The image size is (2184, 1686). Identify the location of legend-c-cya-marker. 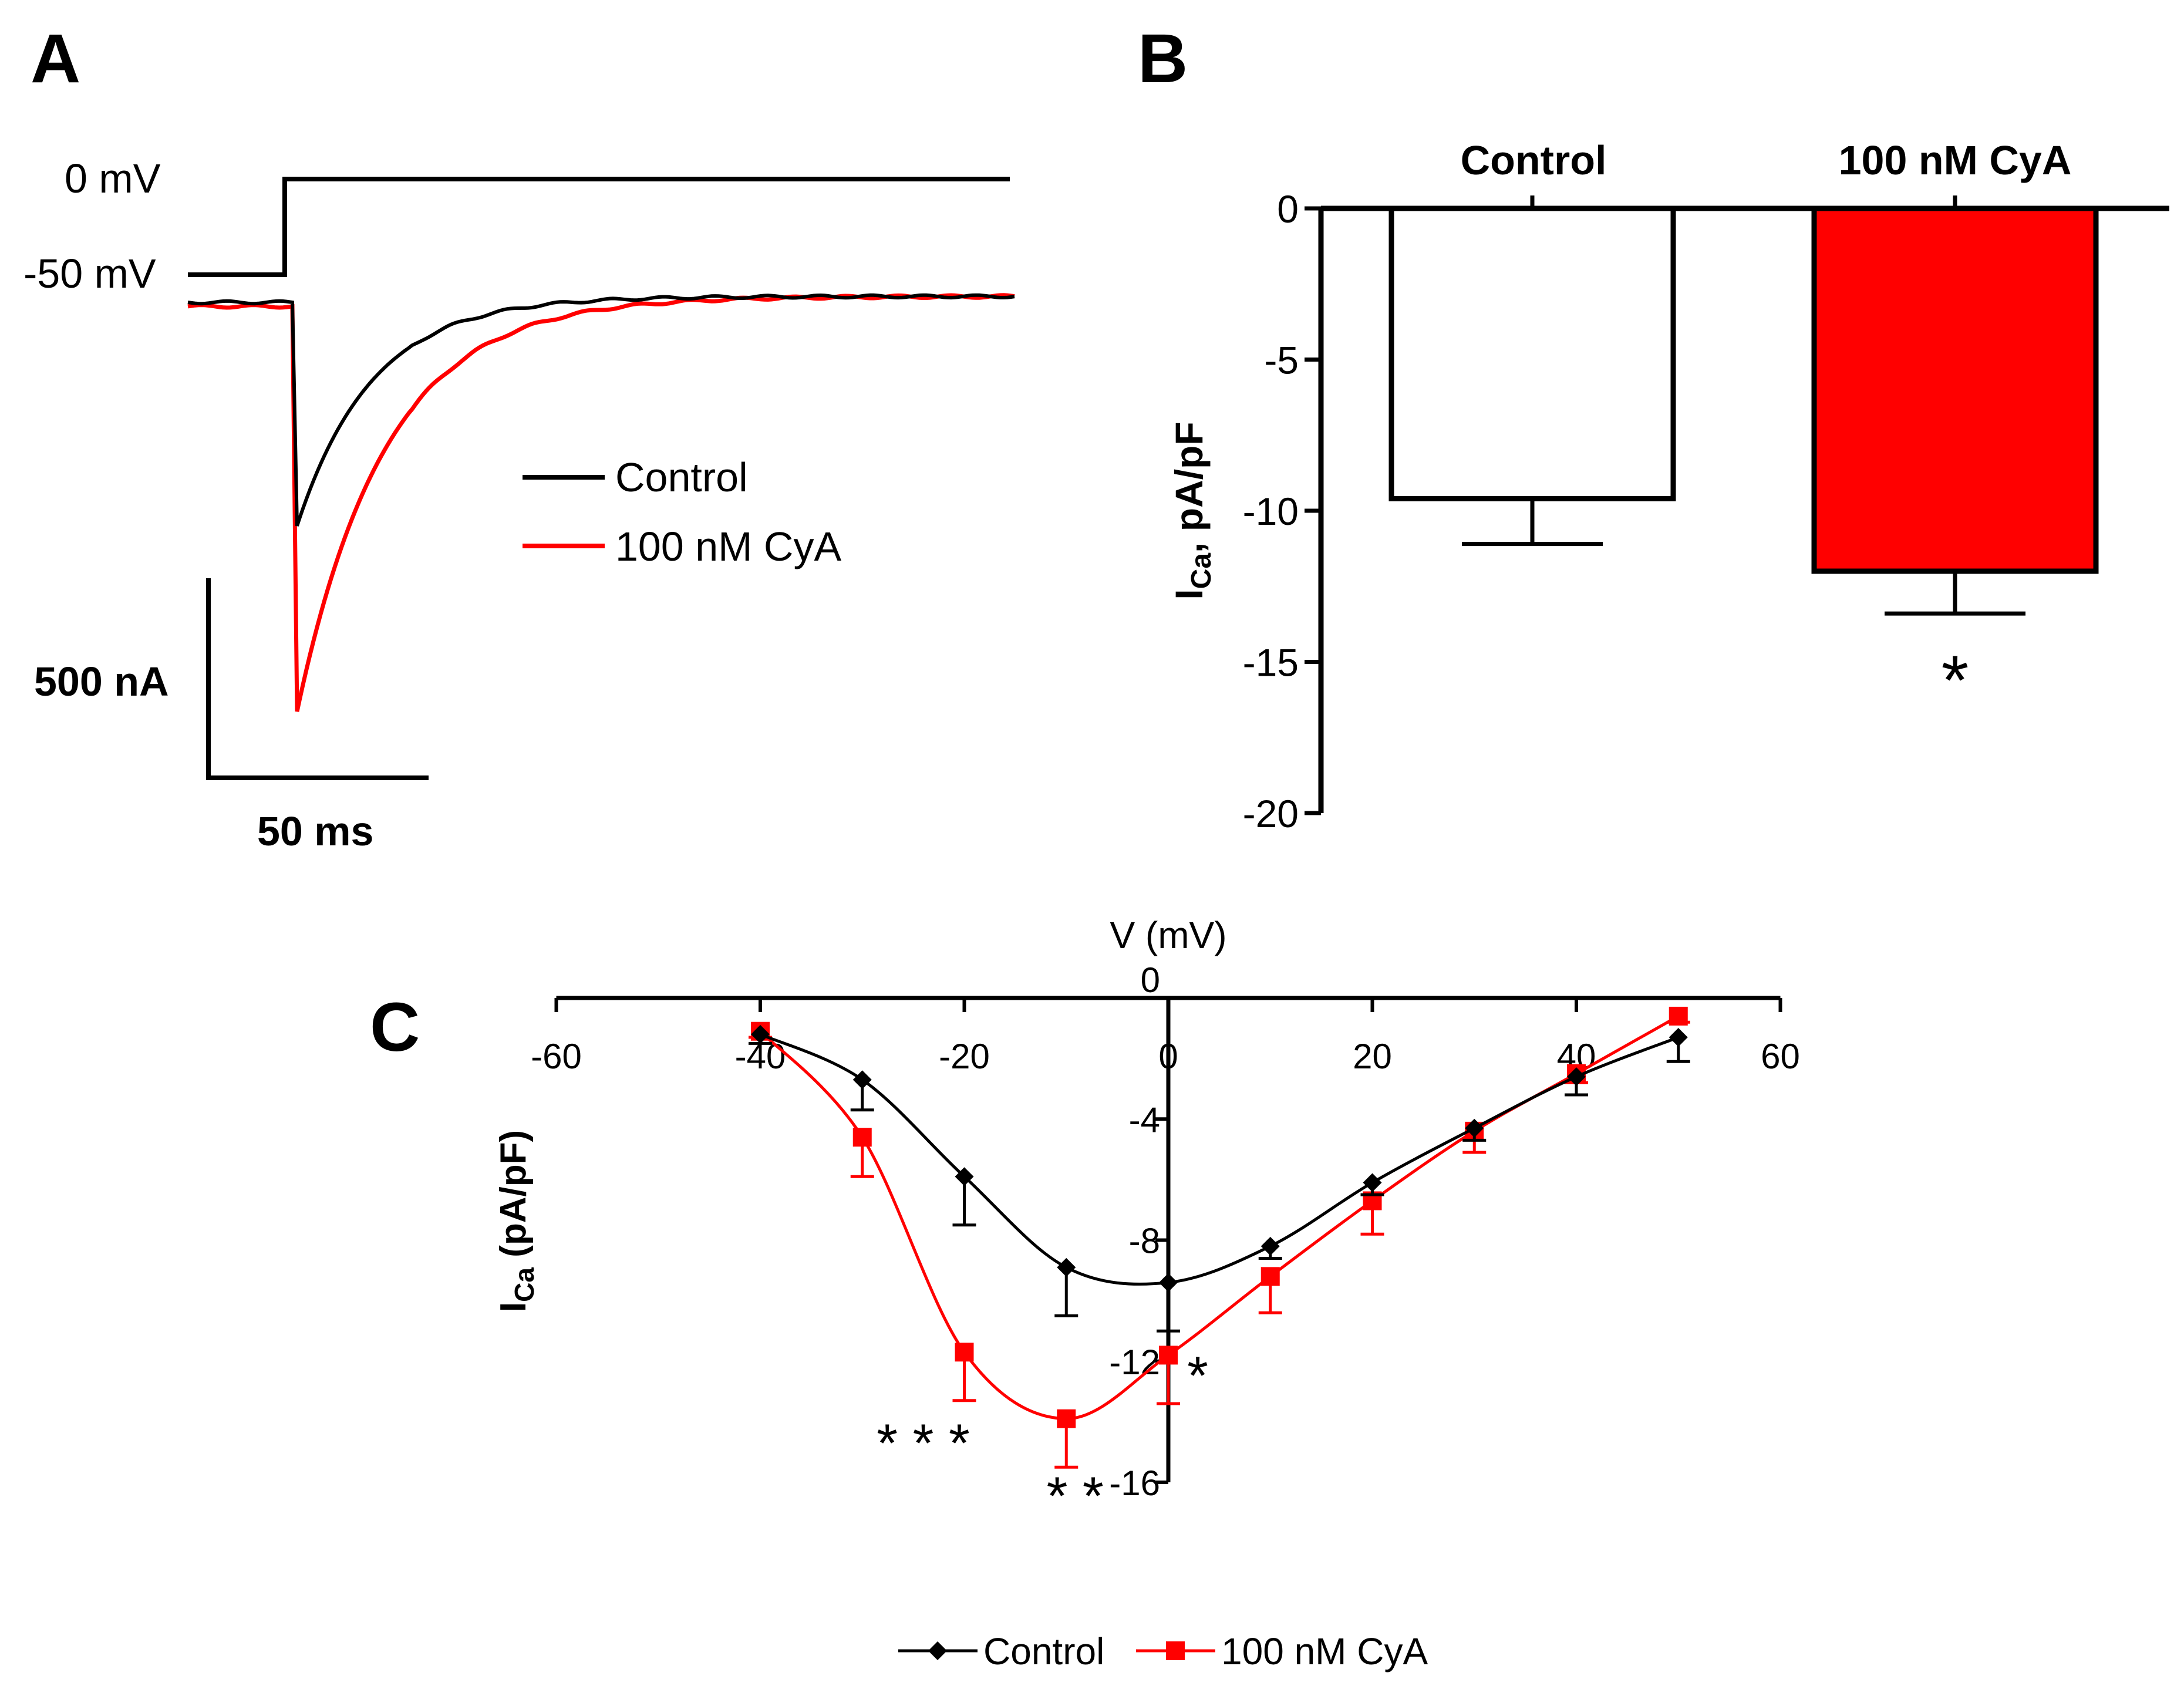
(1175, 1650).